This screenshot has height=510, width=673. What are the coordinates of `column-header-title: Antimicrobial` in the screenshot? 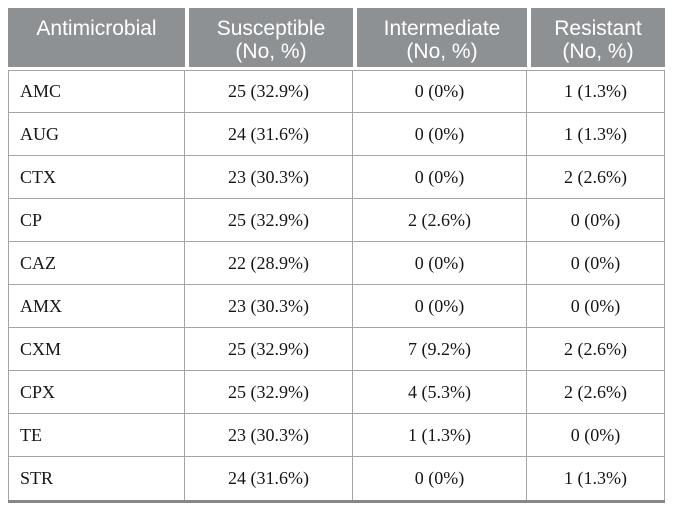 It's located at (96, 28).